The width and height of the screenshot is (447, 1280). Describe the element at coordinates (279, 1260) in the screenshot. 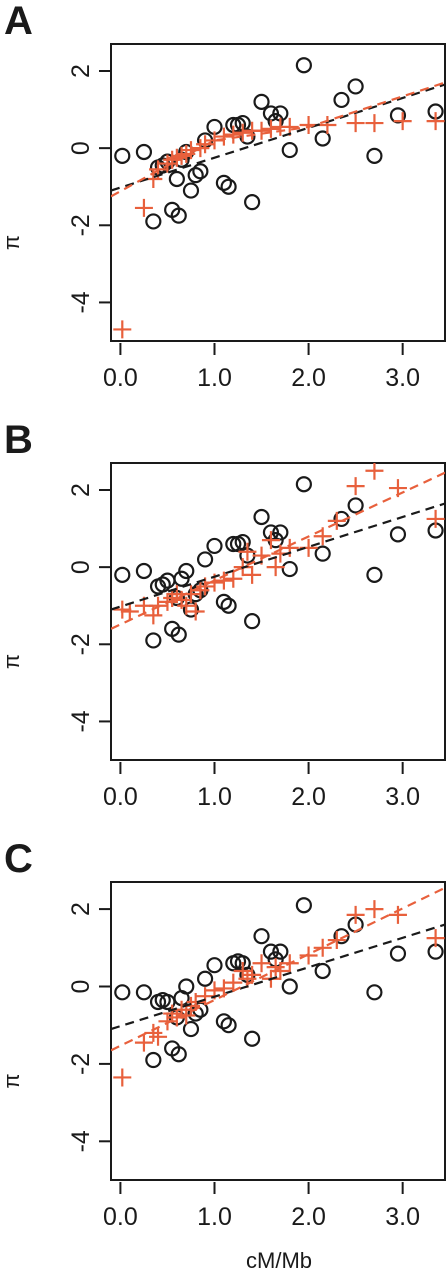

I see `x-axis-title: cM/Mb` at that location.